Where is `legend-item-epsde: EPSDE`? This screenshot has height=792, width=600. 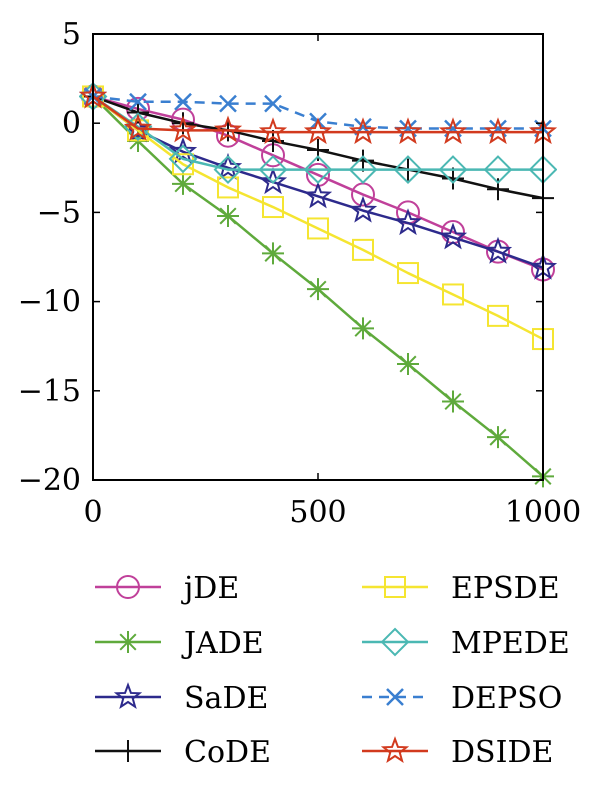
legend-item-epsde: EPSDE is located at coordinates (461, 588).